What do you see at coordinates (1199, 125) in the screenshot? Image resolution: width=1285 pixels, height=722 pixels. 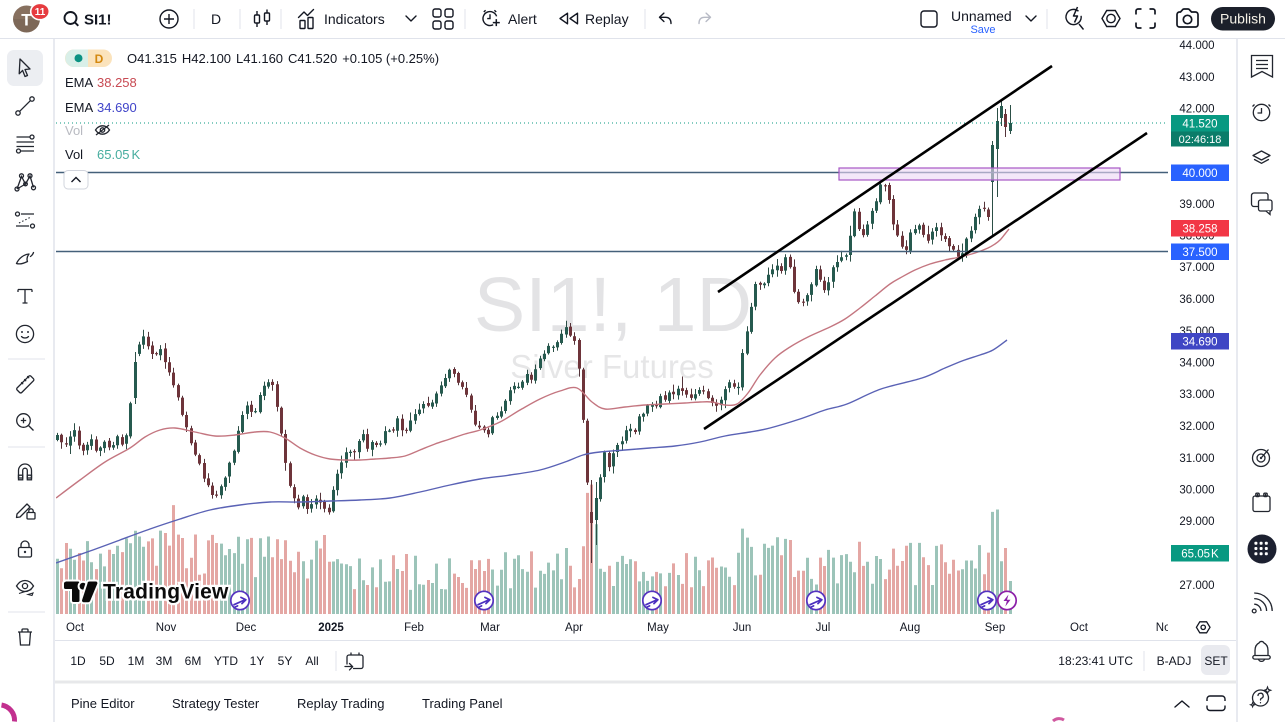 I see `svg-text: 41.520` at bounding box center [1199, 125].